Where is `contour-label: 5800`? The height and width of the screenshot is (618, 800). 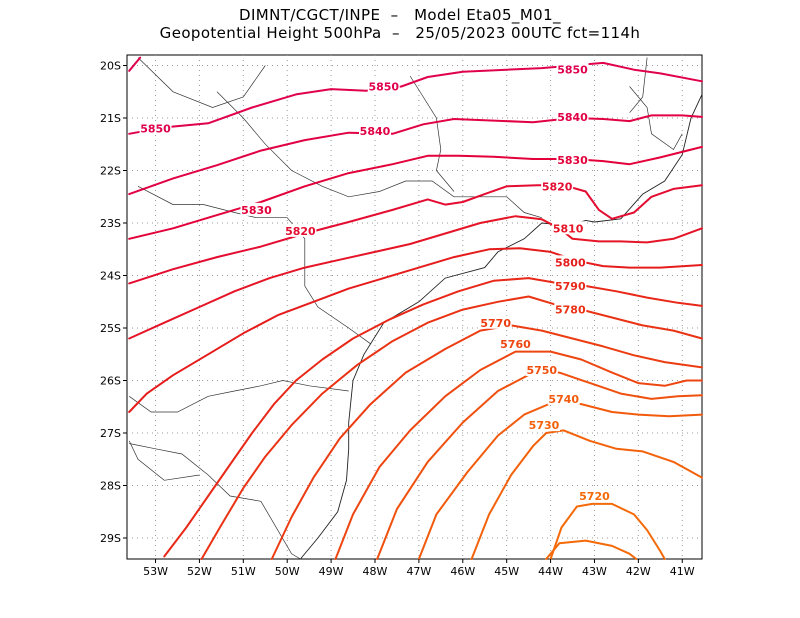
contour-label: 5800 is located at coordinates (570, 262).